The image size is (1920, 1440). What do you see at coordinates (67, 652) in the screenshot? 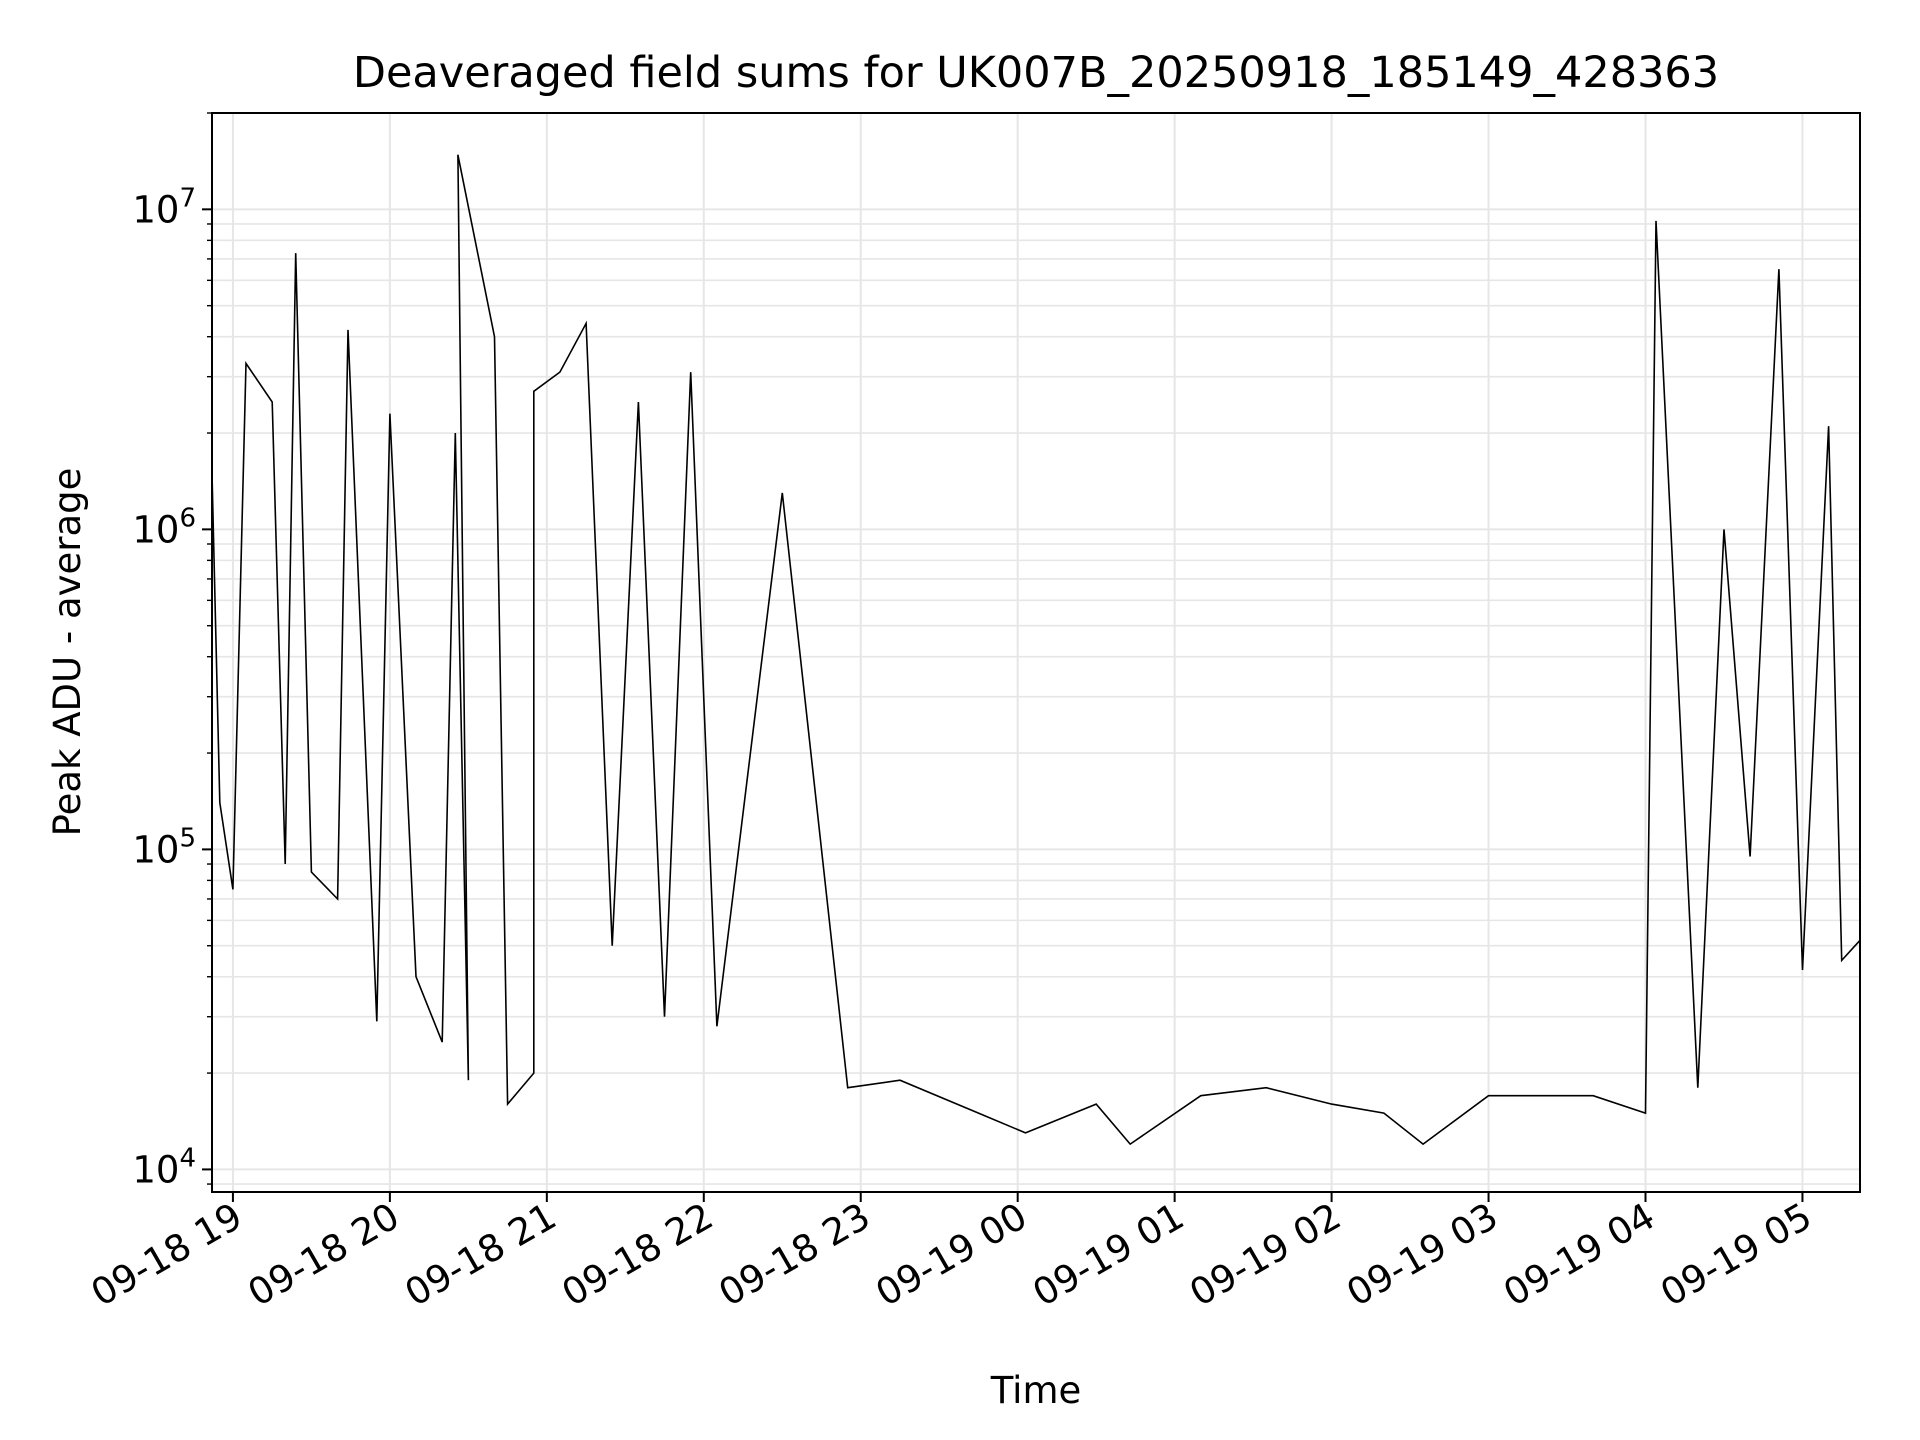
I see `y-axis-label: Peak ADU - average` at bounding box center [67, 652].